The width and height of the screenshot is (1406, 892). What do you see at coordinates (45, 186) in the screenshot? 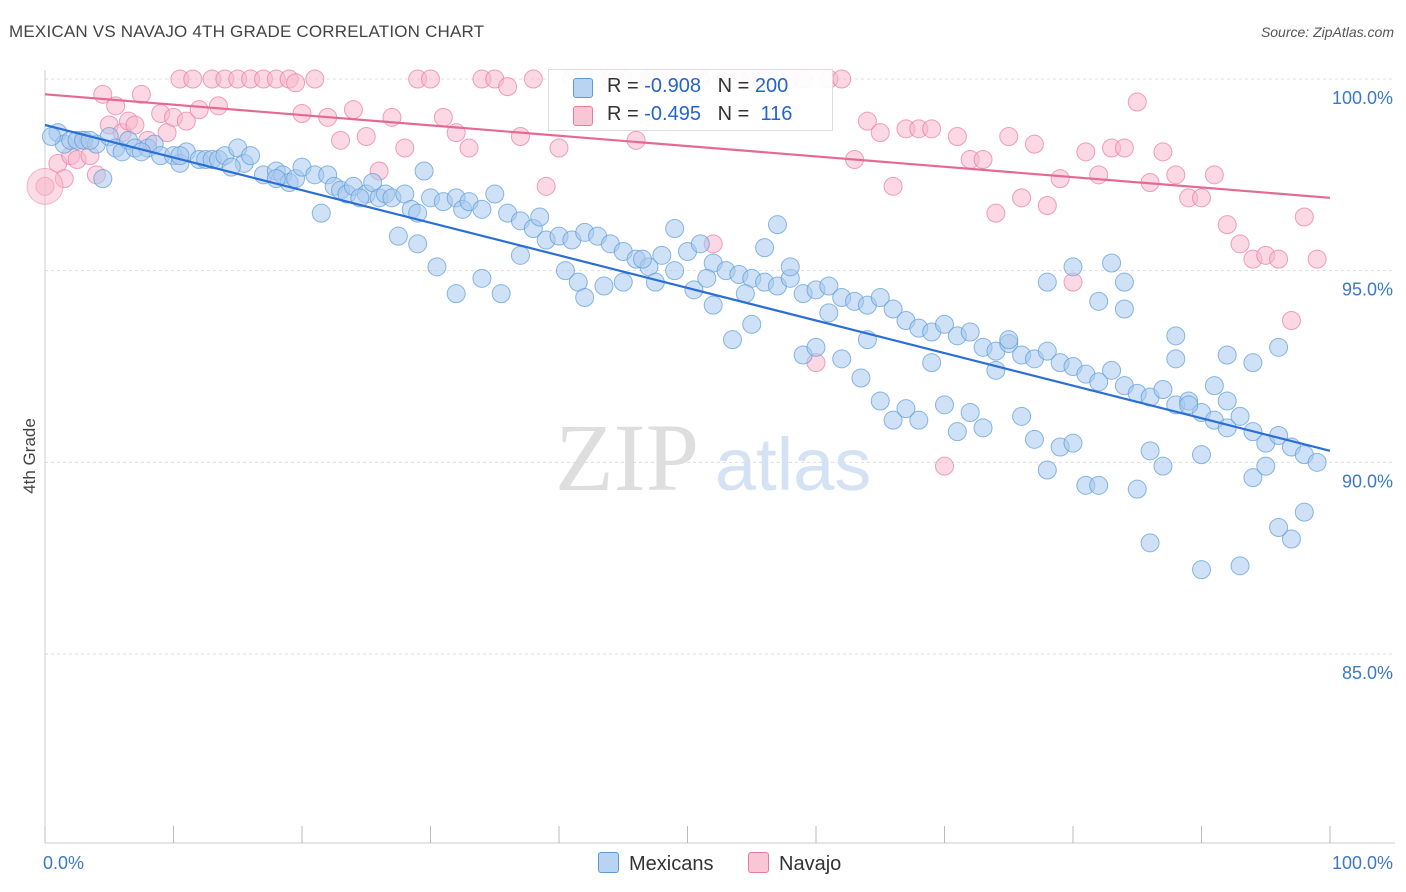
I see `navajo-point-large` at bounding box center [45, 186].